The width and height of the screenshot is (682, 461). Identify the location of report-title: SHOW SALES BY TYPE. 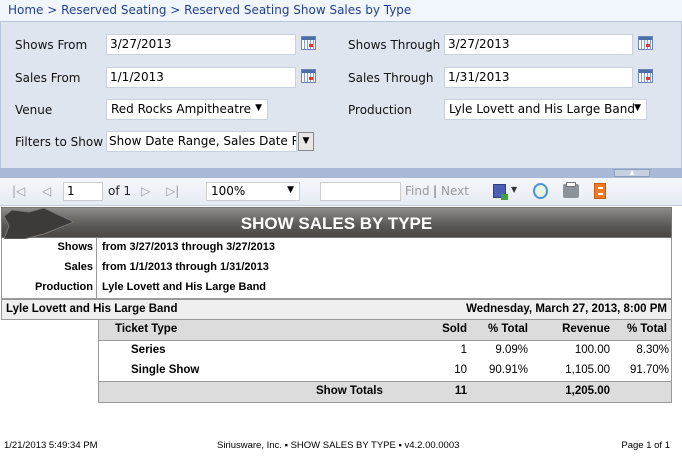
(336, 223).